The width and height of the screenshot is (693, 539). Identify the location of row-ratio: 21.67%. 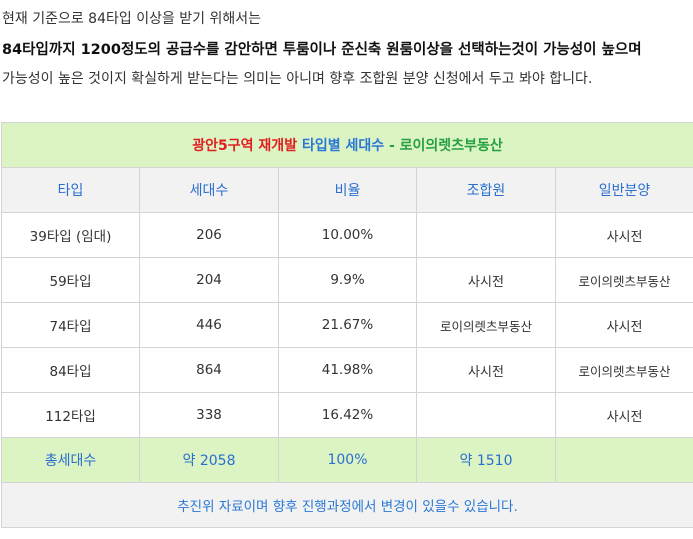
(347, 325).